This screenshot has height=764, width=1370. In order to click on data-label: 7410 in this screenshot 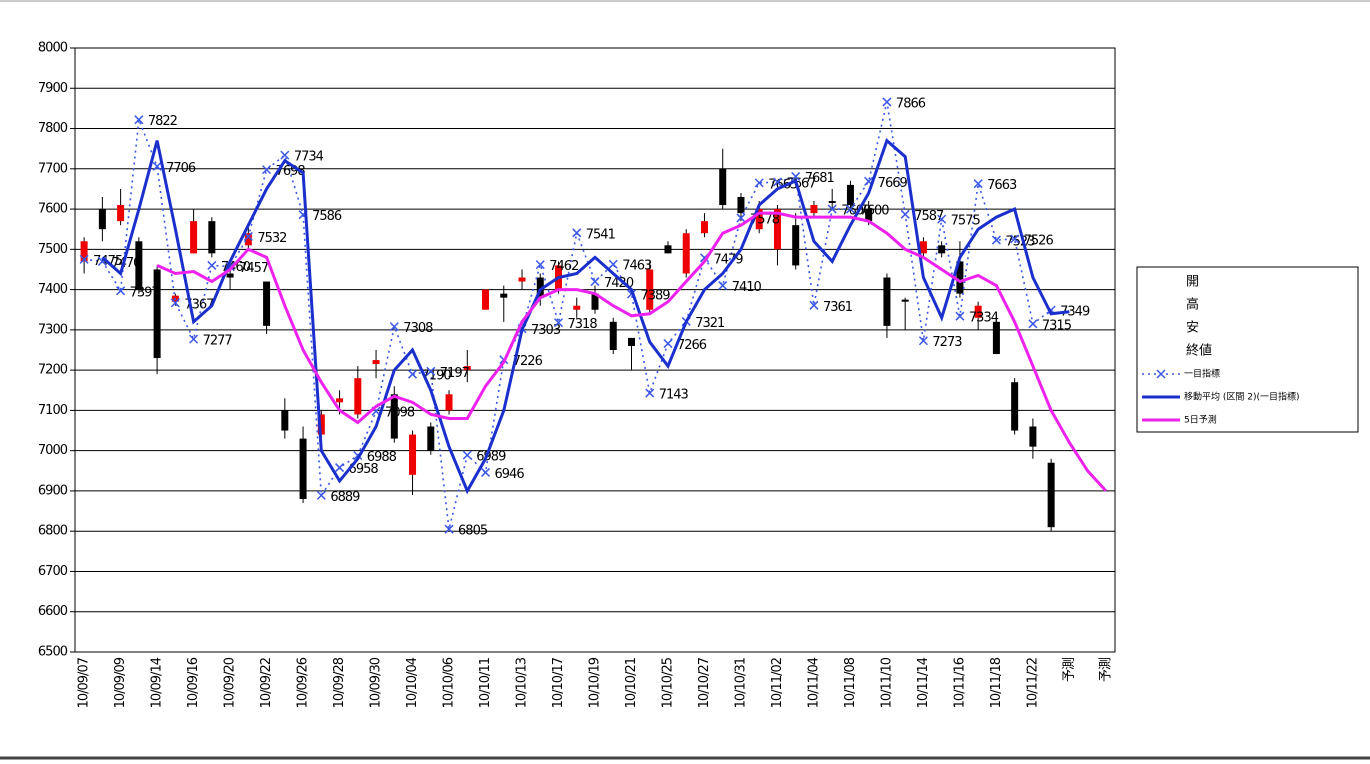, I will do `click(747, 287)`.